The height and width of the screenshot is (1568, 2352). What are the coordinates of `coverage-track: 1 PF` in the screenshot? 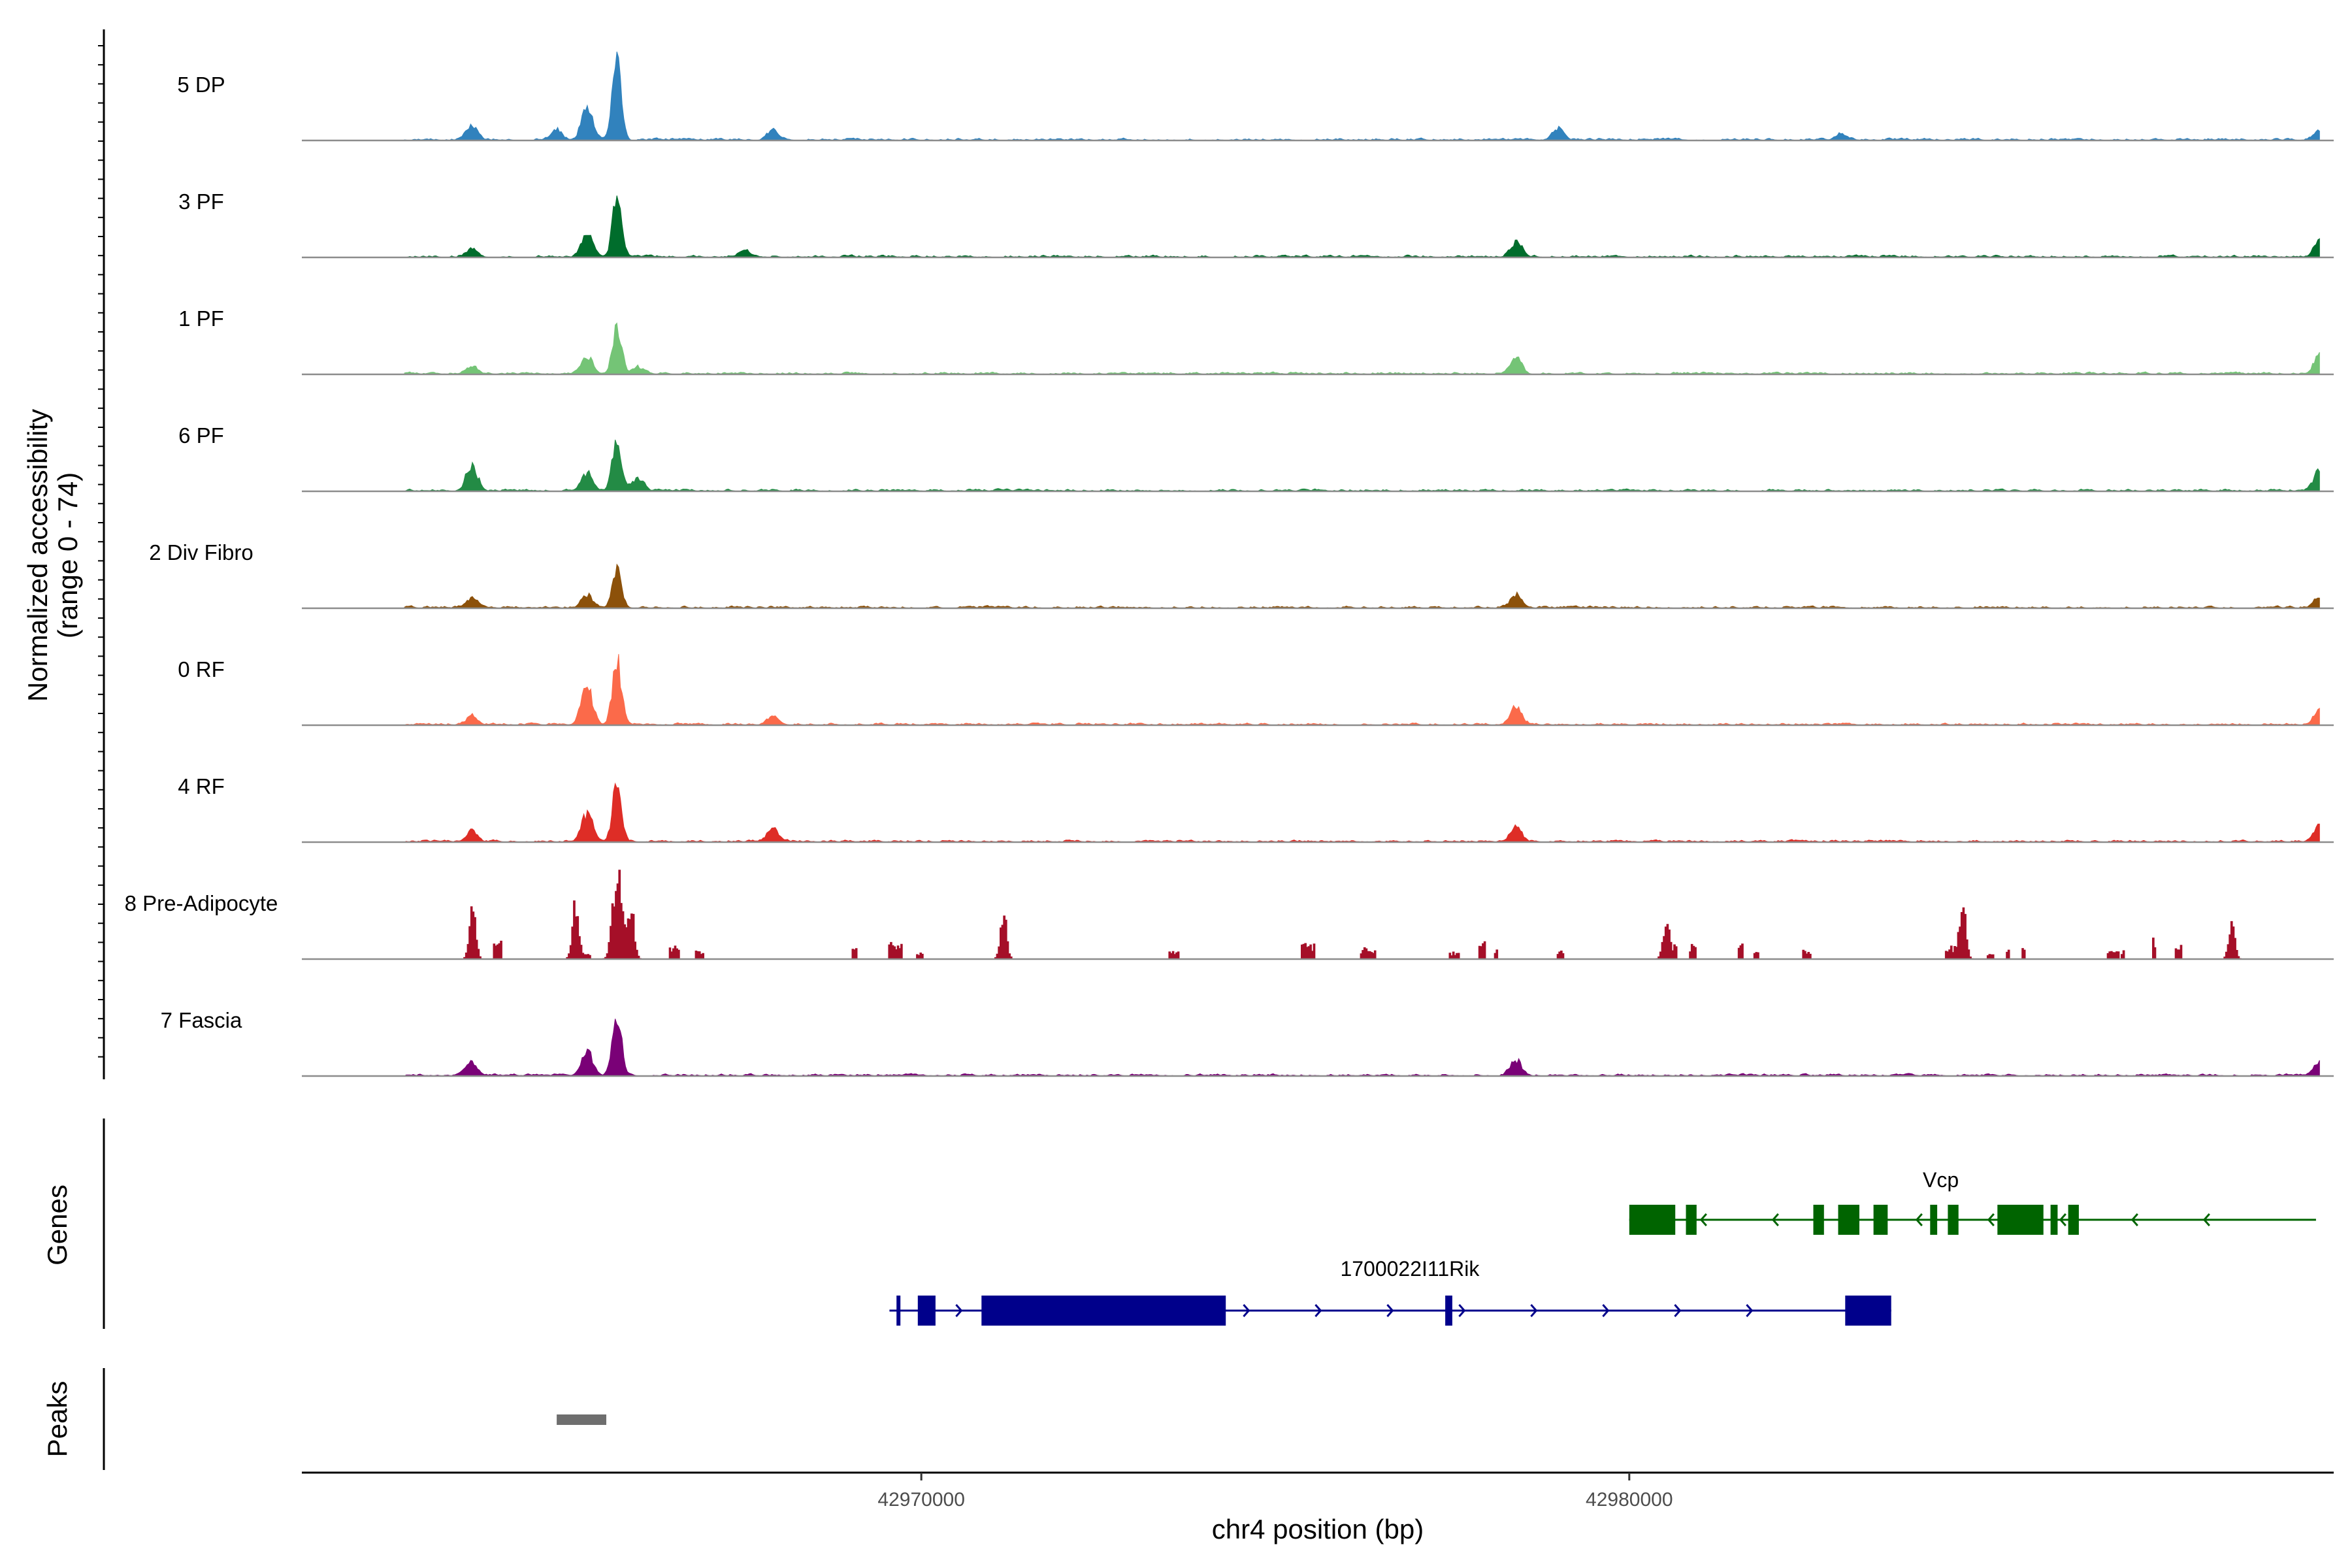 It's located at (1256, 341).